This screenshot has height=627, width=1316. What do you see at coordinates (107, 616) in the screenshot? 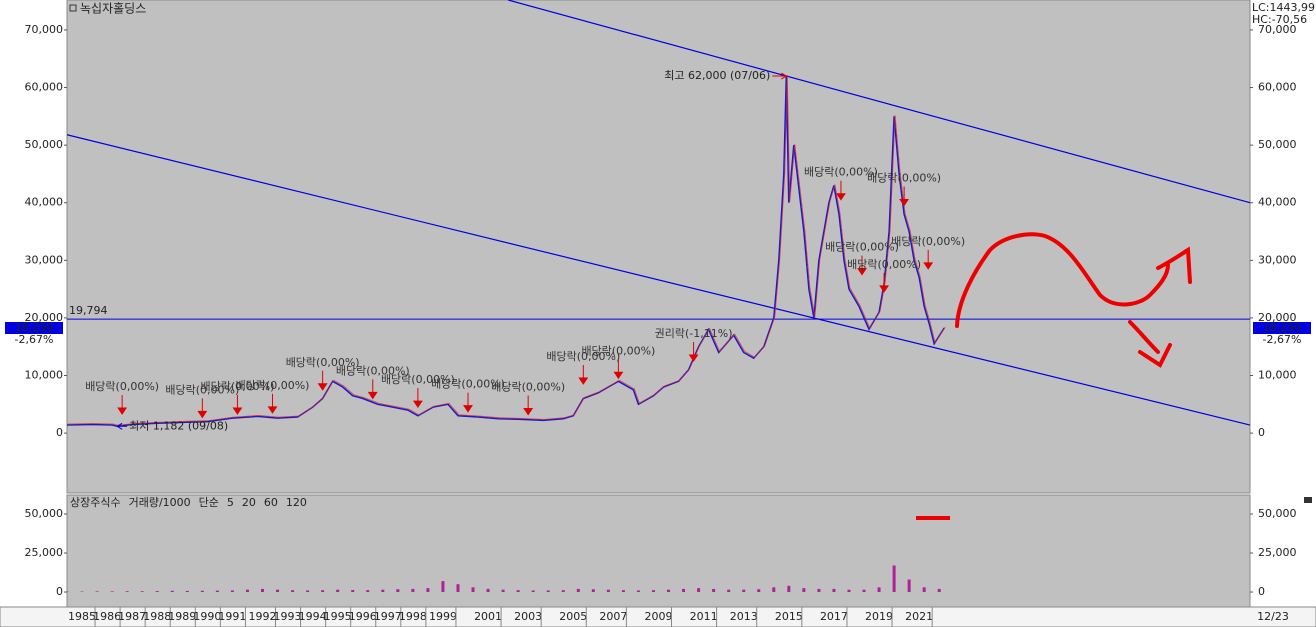
I see `x-tick-label: 1986` at bounding box center [107, 616].